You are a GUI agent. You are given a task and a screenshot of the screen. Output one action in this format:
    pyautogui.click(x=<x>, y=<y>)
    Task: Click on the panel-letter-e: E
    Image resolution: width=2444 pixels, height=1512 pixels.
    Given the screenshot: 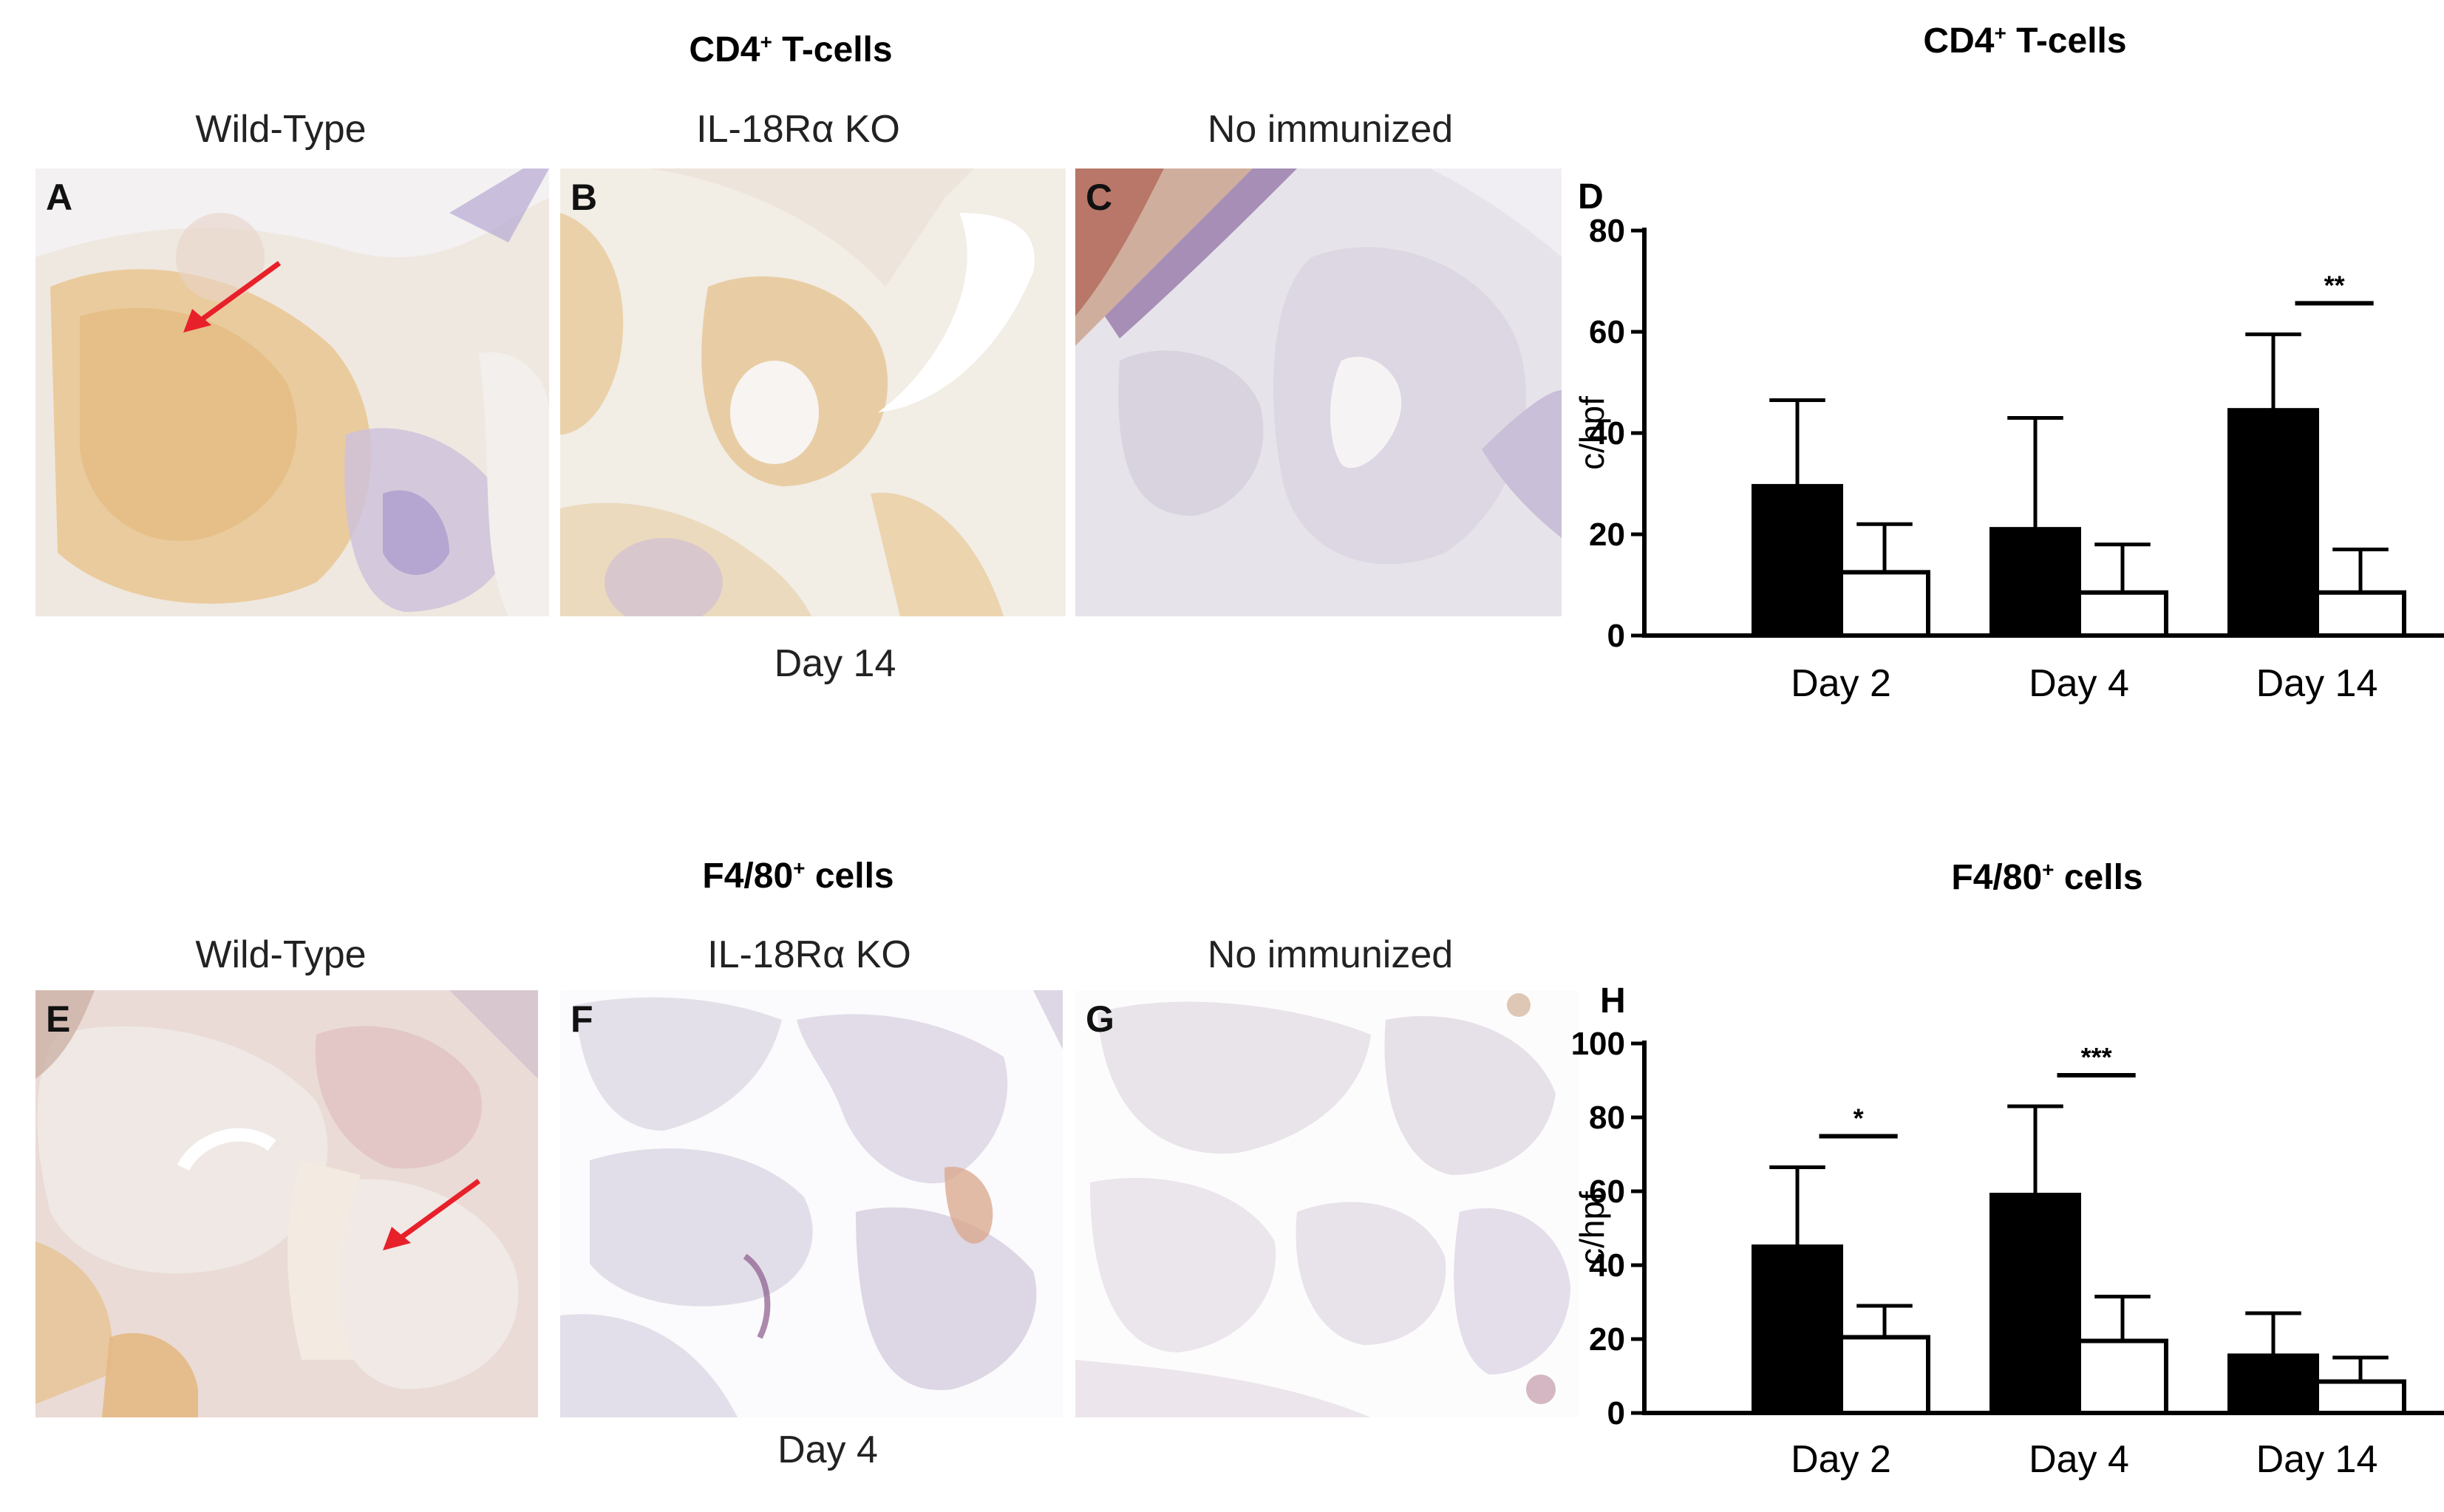 What is the action you would take?
    pyautogui.click(x=59, y=1019)
    